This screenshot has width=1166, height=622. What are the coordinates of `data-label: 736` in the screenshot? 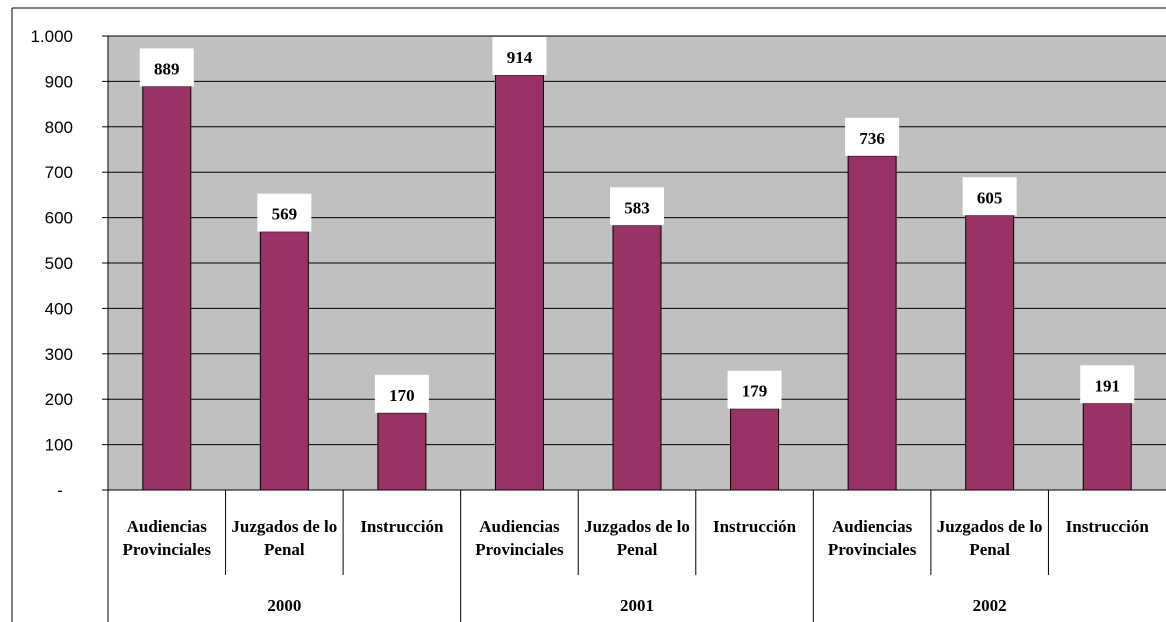 It's located at (872, 138).